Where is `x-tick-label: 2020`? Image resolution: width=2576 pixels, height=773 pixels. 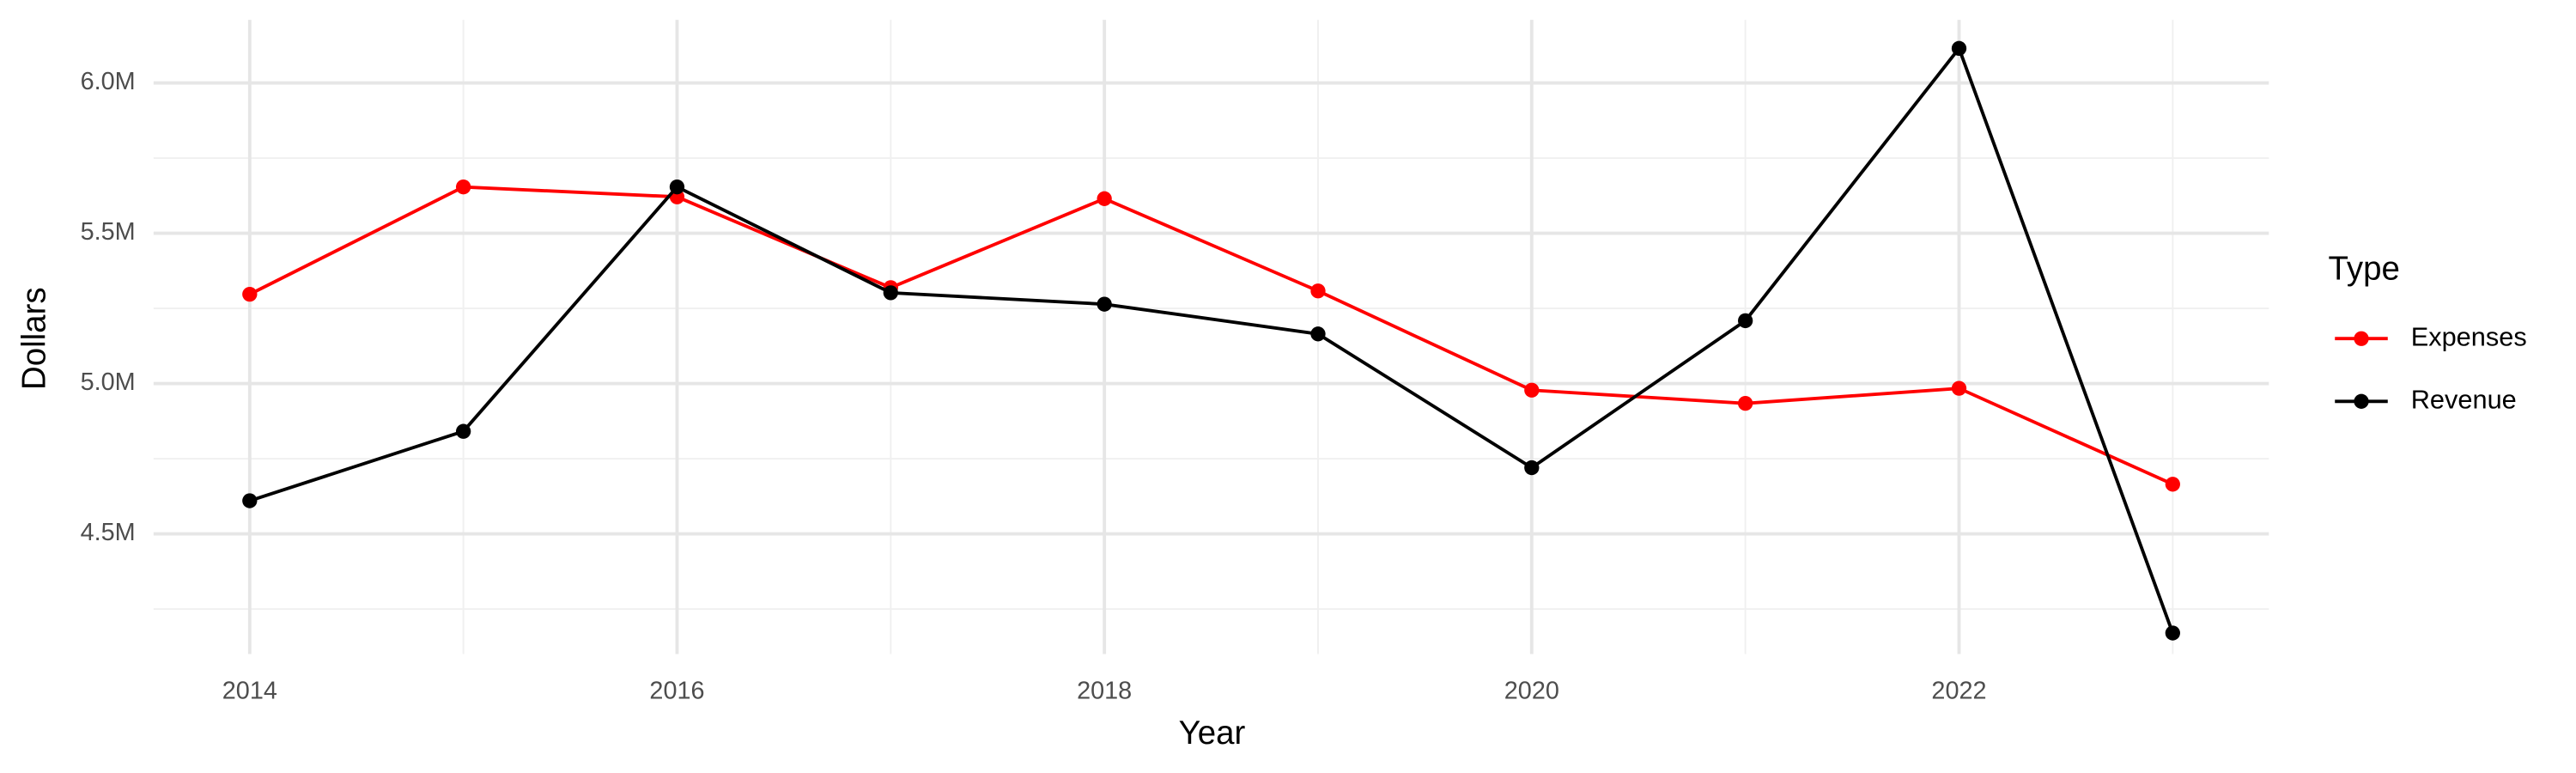 x-tick-label: 2020 is located at coordinates (1532, 690).